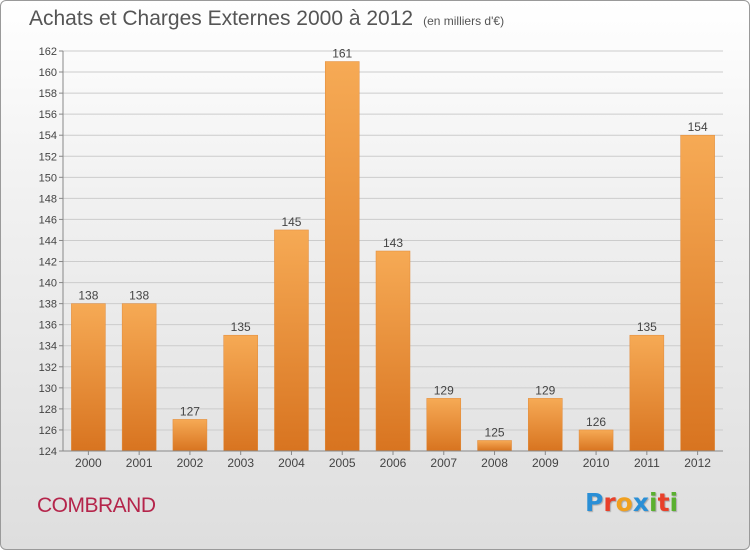  I want to click on y-tick-label: 134, so click(48, 347).